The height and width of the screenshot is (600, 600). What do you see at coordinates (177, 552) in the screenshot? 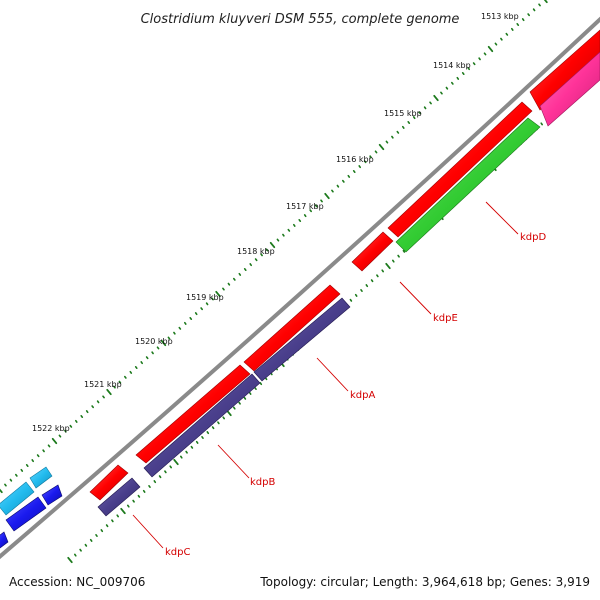
I see `gene-label-kdpC: kdpC` at bounding box center [177, 552].